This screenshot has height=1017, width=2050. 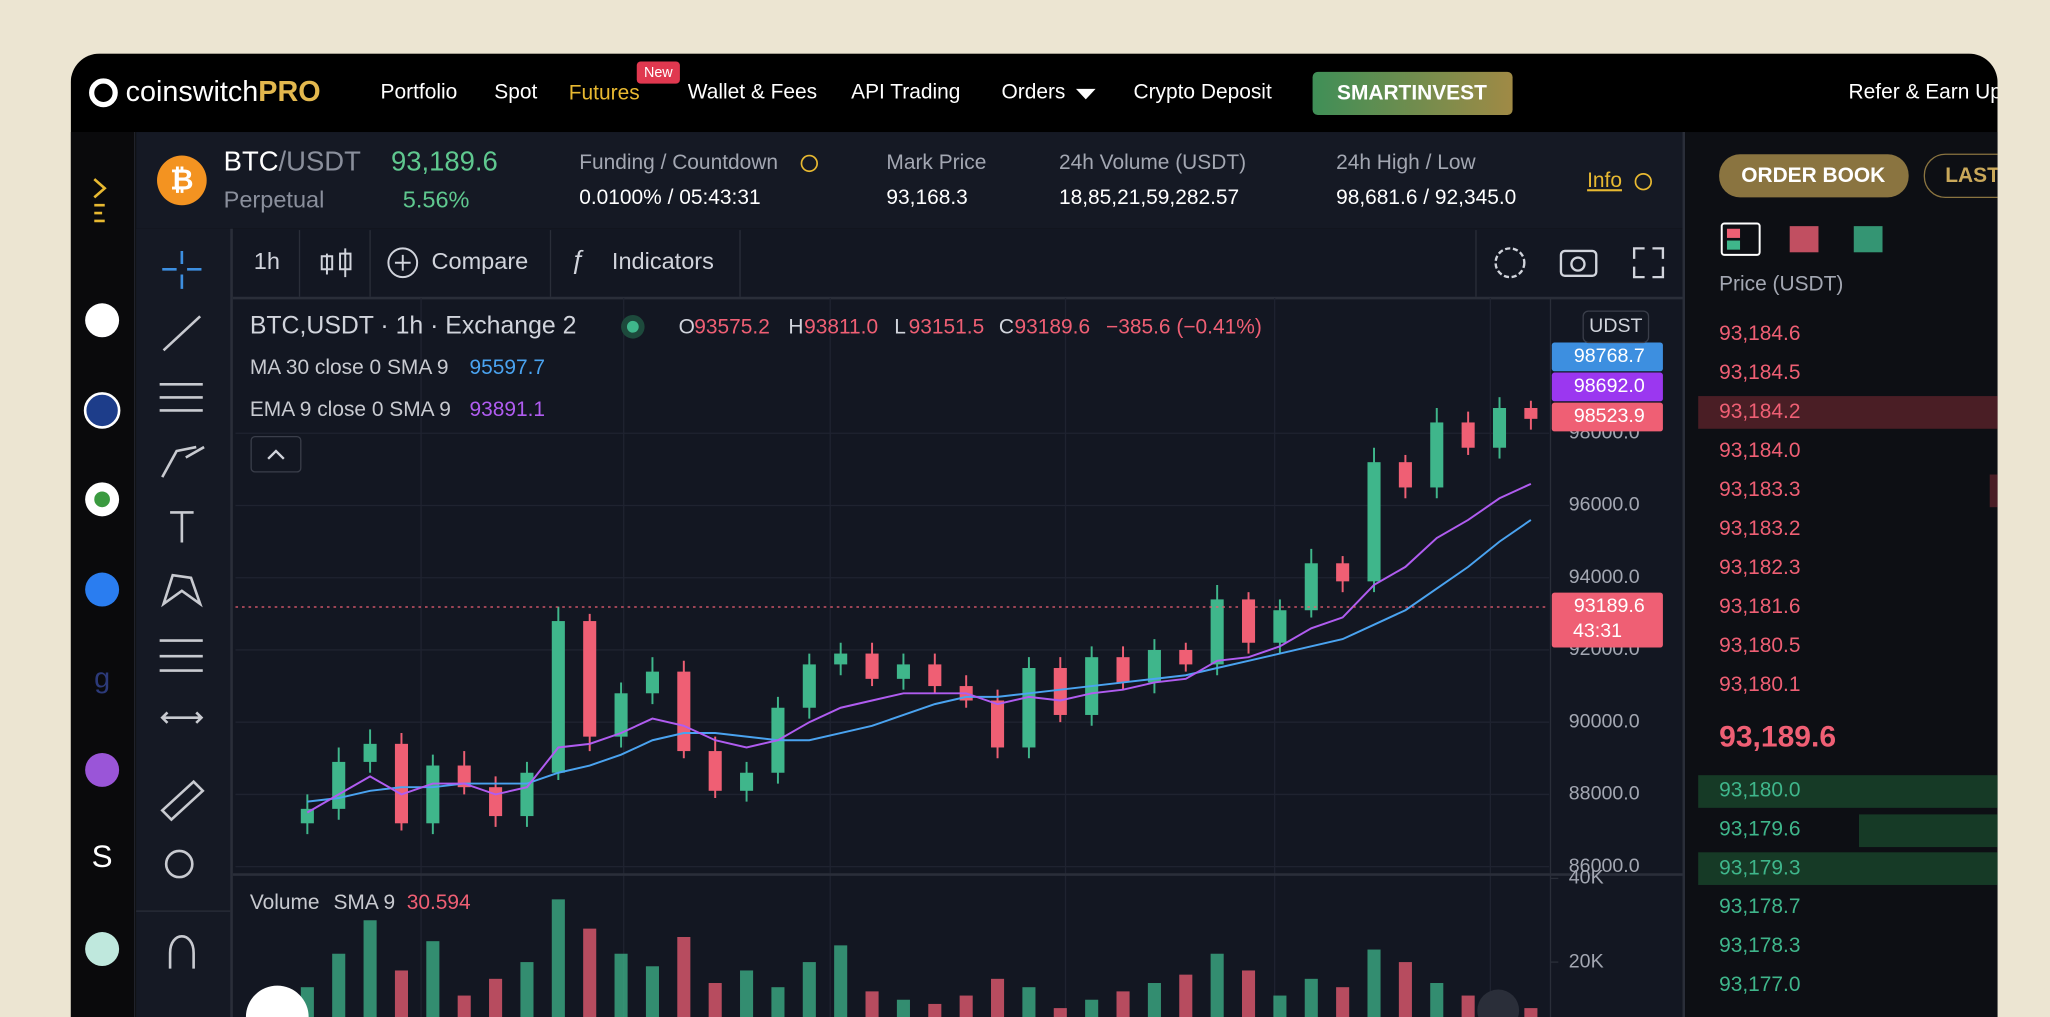 What do you see at coordinates (1609, 356) in the screenshot?
I see `axis-tag-label: 98768.7` at bounding box center [1609, 356].